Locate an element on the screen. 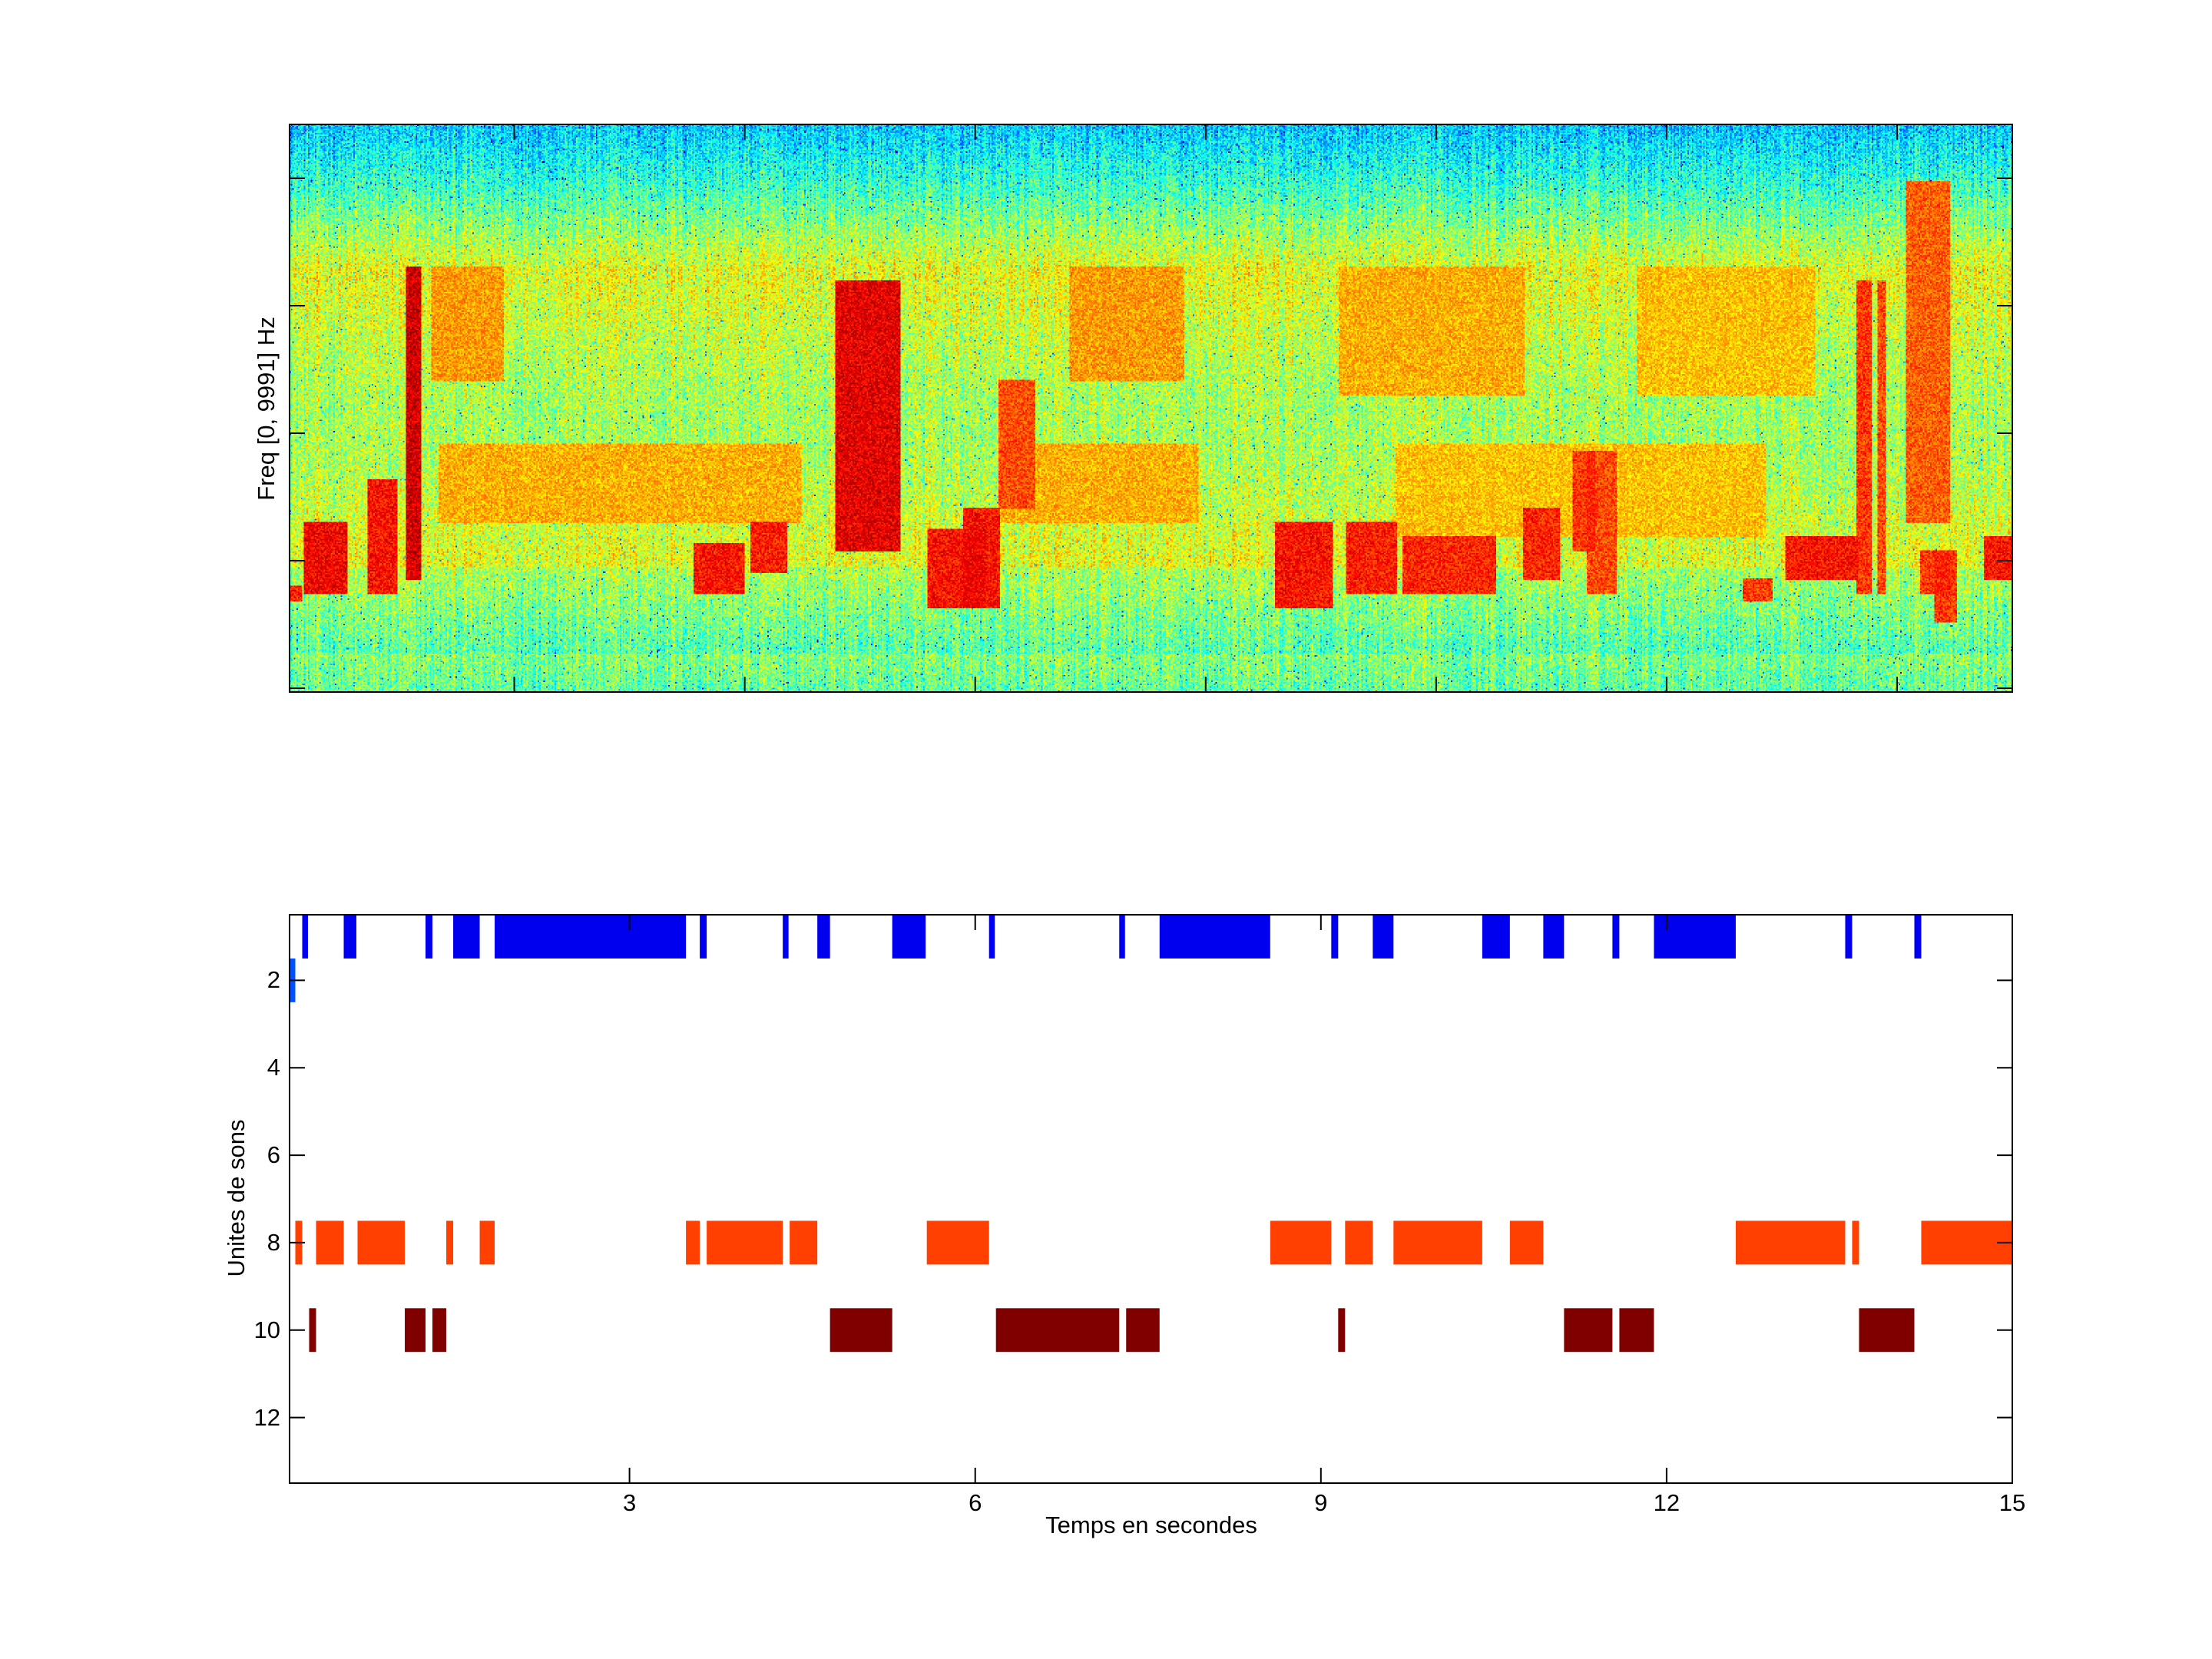 This screenshot has width=2212, height=1659. x-tick-label: 9 is located at coordinates (1321, 1502).